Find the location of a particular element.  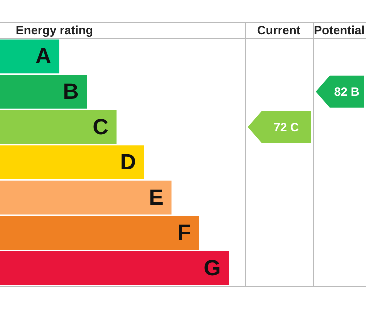

y-tick-label: D is located at coordinates (128, 162).